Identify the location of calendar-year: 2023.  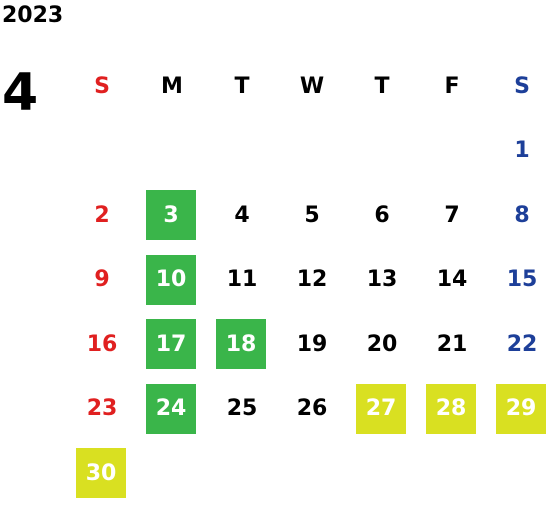
(33, 15).